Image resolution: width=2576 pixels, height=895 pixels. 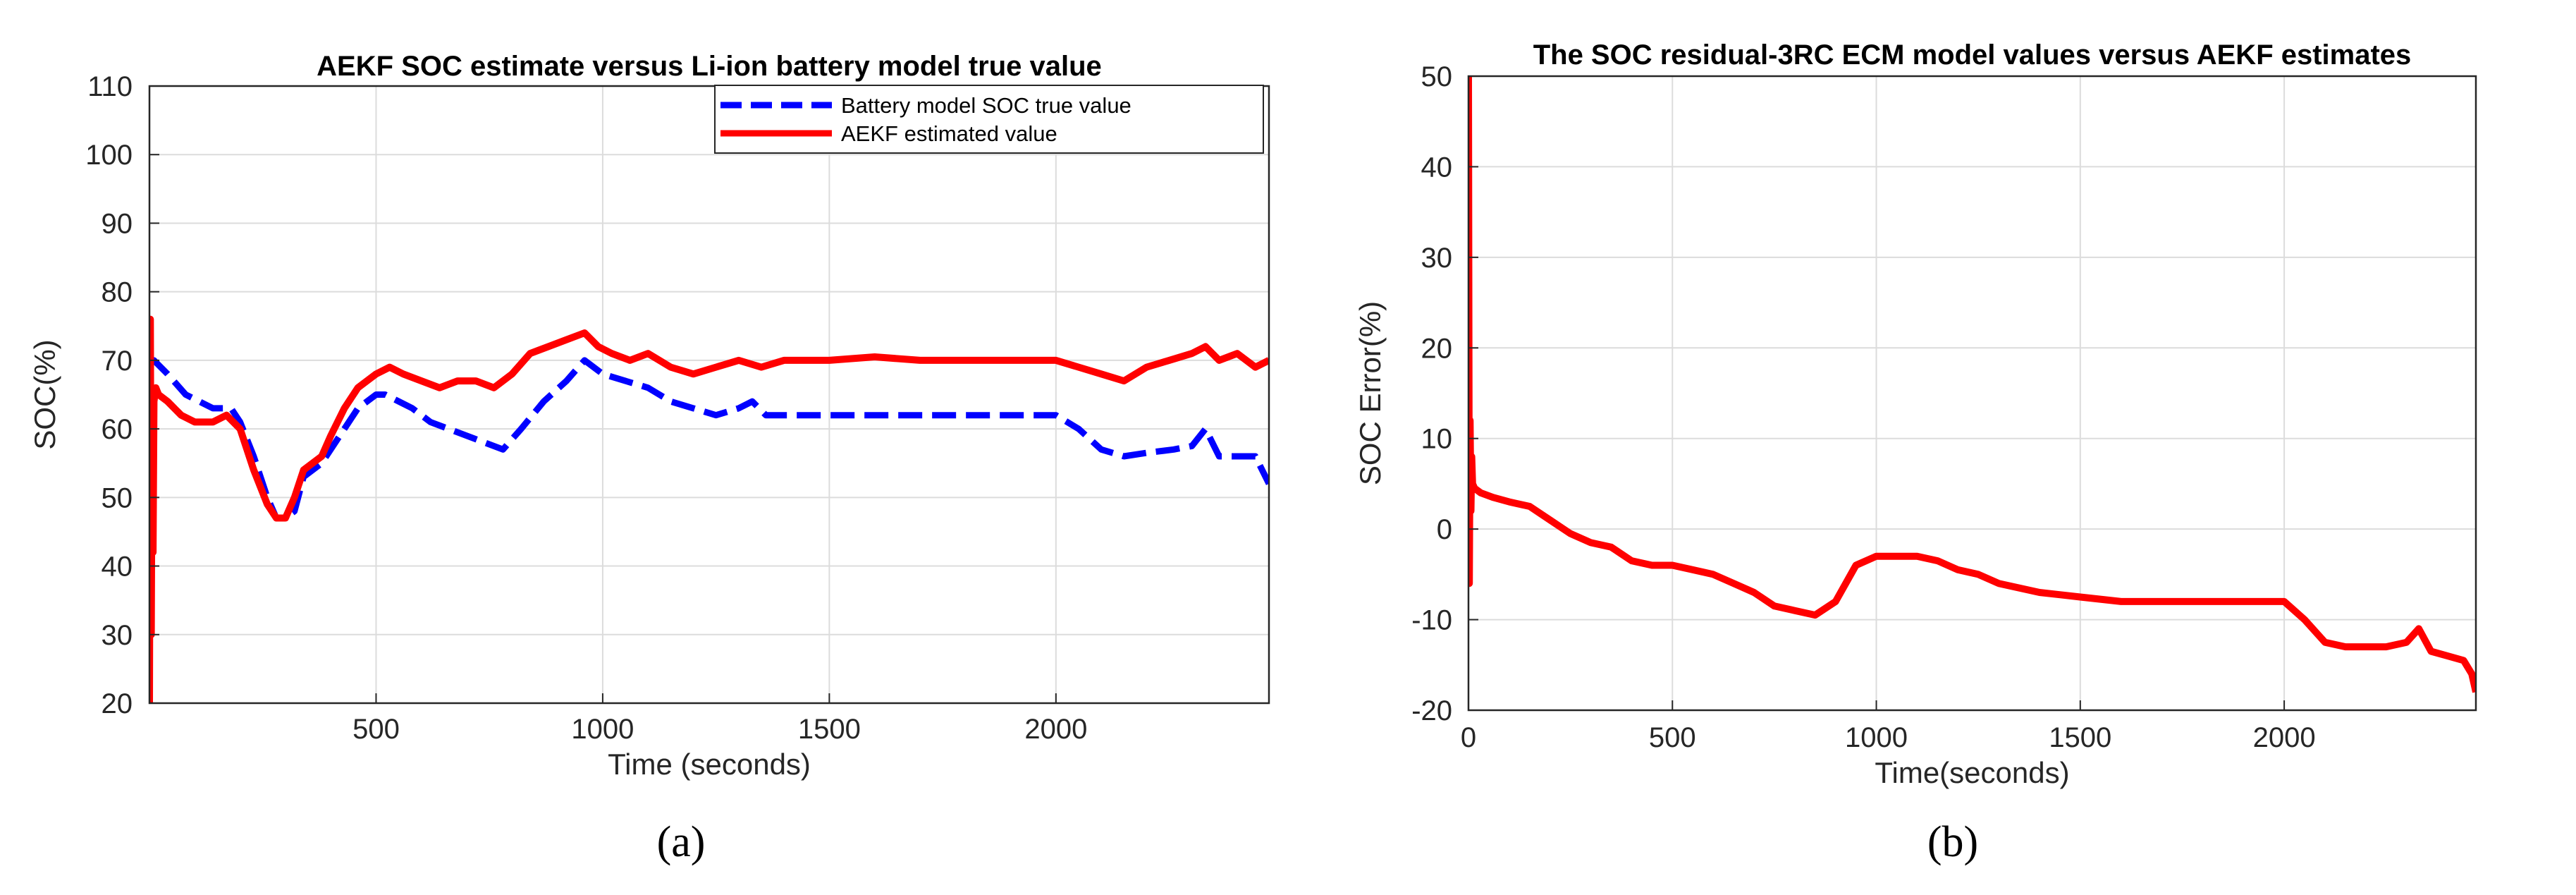 What do you see at coordinates (1431, 620) in the screenshot?
I see `y-tick-label: -10` at bounding box center [1431, 620].